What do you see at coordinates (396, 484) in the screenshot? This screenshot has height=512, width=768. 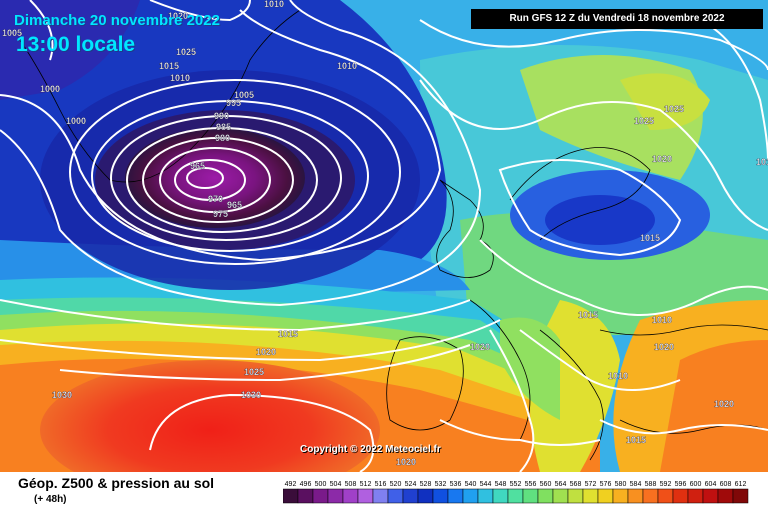 I see `legend-value-label: 520` at bounding box center [396, 484].